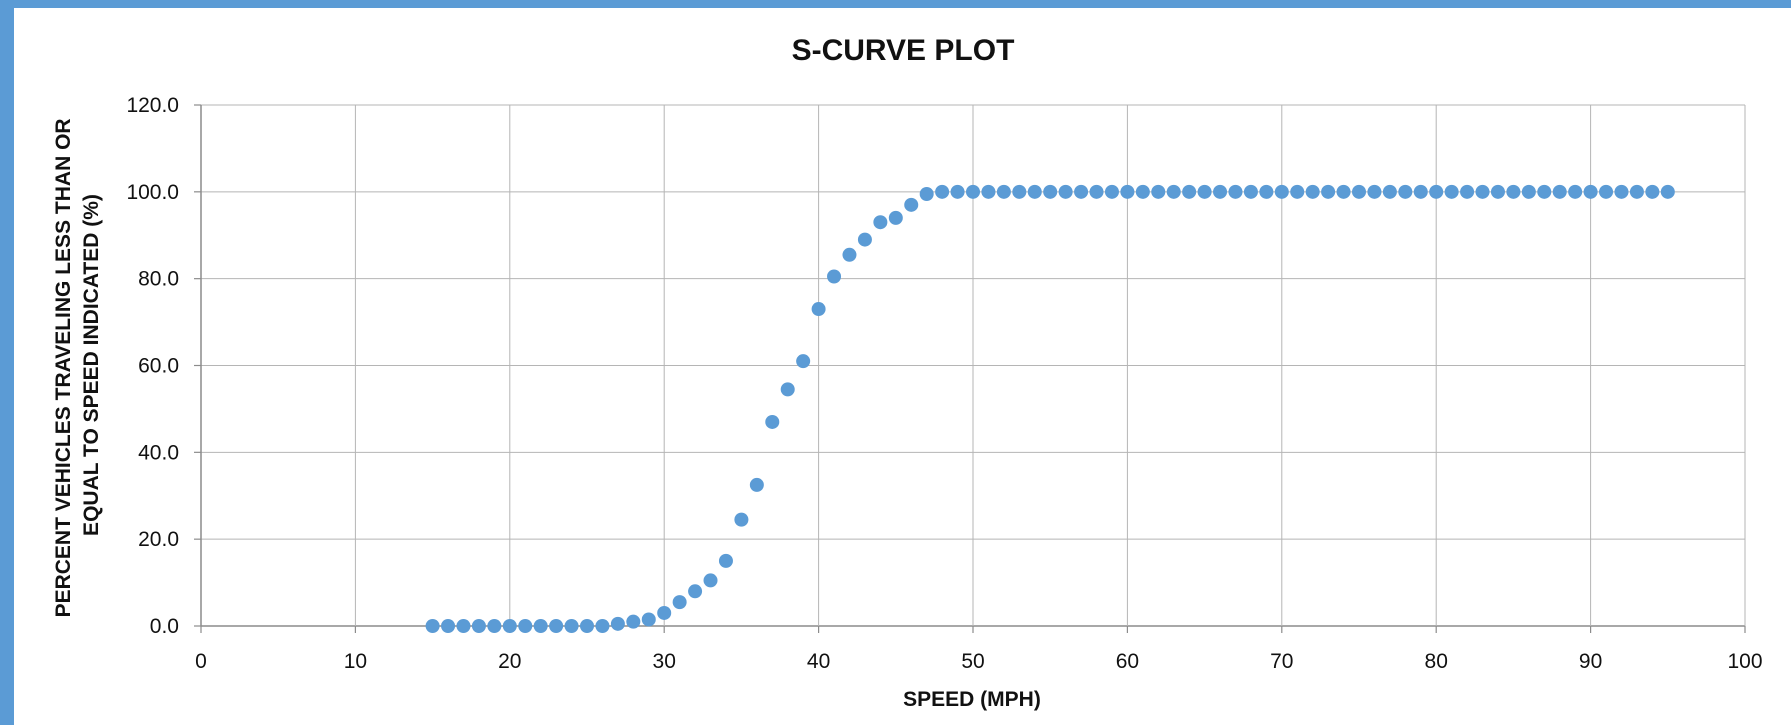 This screenshot has height=725, width=1791. What do you see at coordinates (1744, 661) in the screenshot?
I see `x-tick-label: 100` at bounding box center [1744, 661].